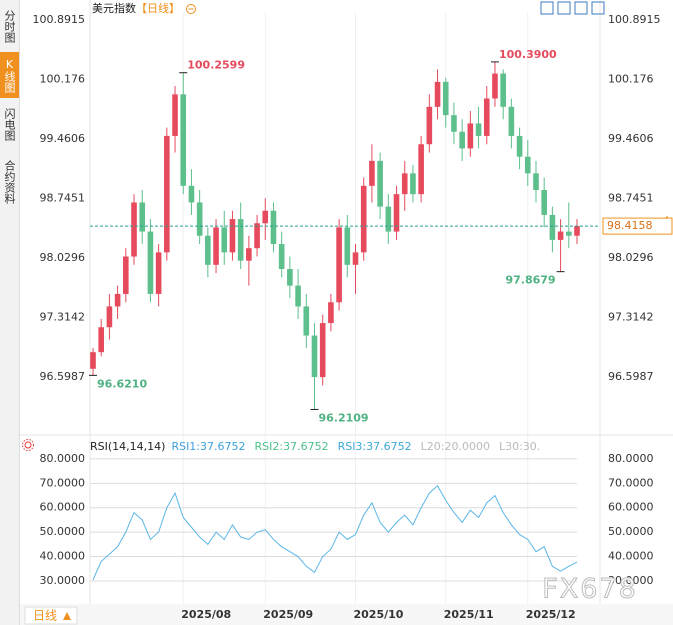 The height and width of the screenshot is (625, 673). Describe the element at coordinates (63, 458) in the screenshot. I see `y-tick-label: 80.0000` at that location.